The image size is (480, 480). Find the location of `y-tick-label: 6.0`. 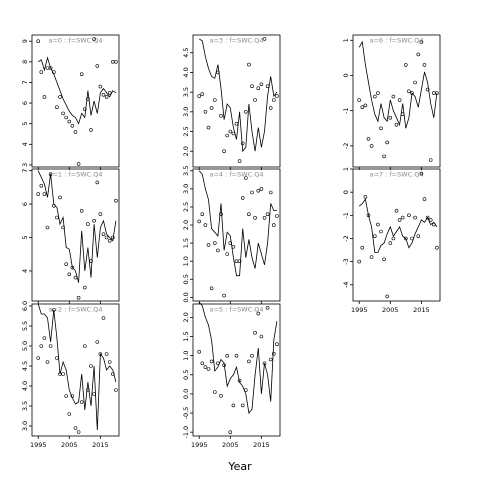

y-tick-label: 6.0 is located at coordinates (25, 306).